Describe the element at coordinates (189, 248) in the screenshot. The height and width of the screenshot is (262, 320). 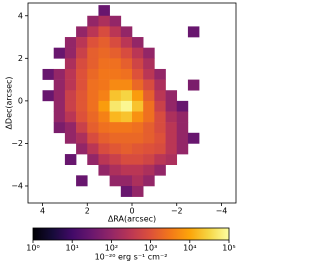
I see `colorbar-tick-label: 10⁴` at that location.